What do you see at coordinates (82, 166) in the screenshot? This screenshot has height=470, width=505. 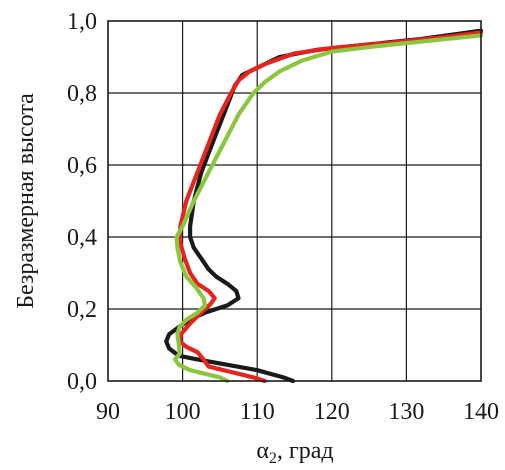 I see `y-tick-label: 0,6` at bounding box center [82, 166].